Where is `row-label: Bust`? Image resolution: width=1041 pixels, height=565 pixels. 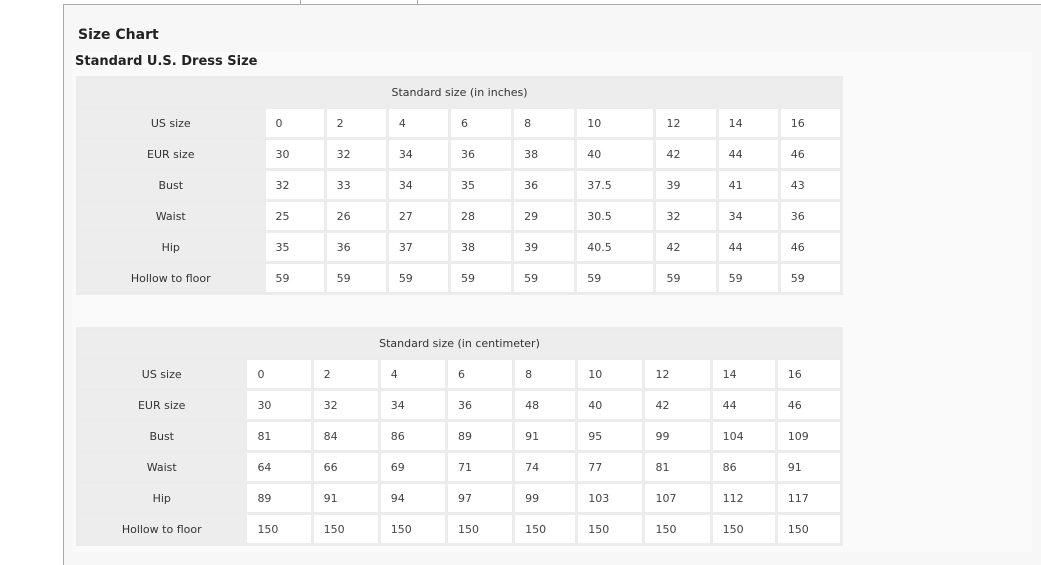
row-label: Bust is located at coordinates (162, 436).